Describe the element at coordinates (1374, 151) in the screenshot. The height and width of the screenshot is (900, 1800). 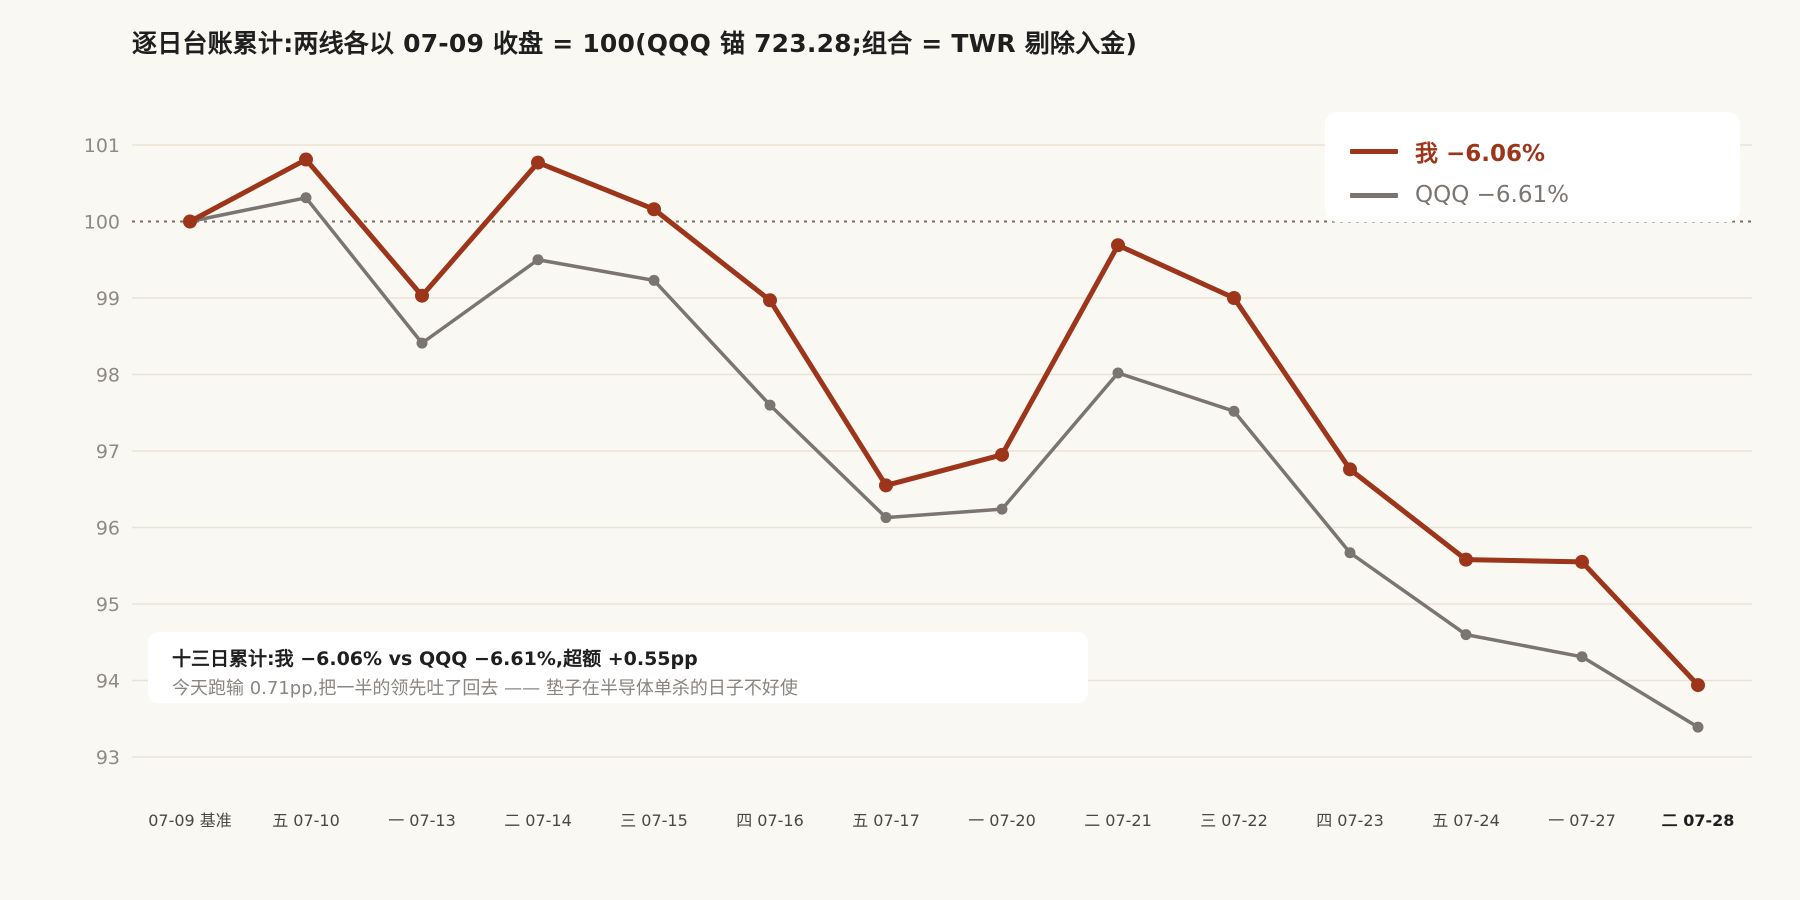
I see `legend-swatch-portfolio` at that location.